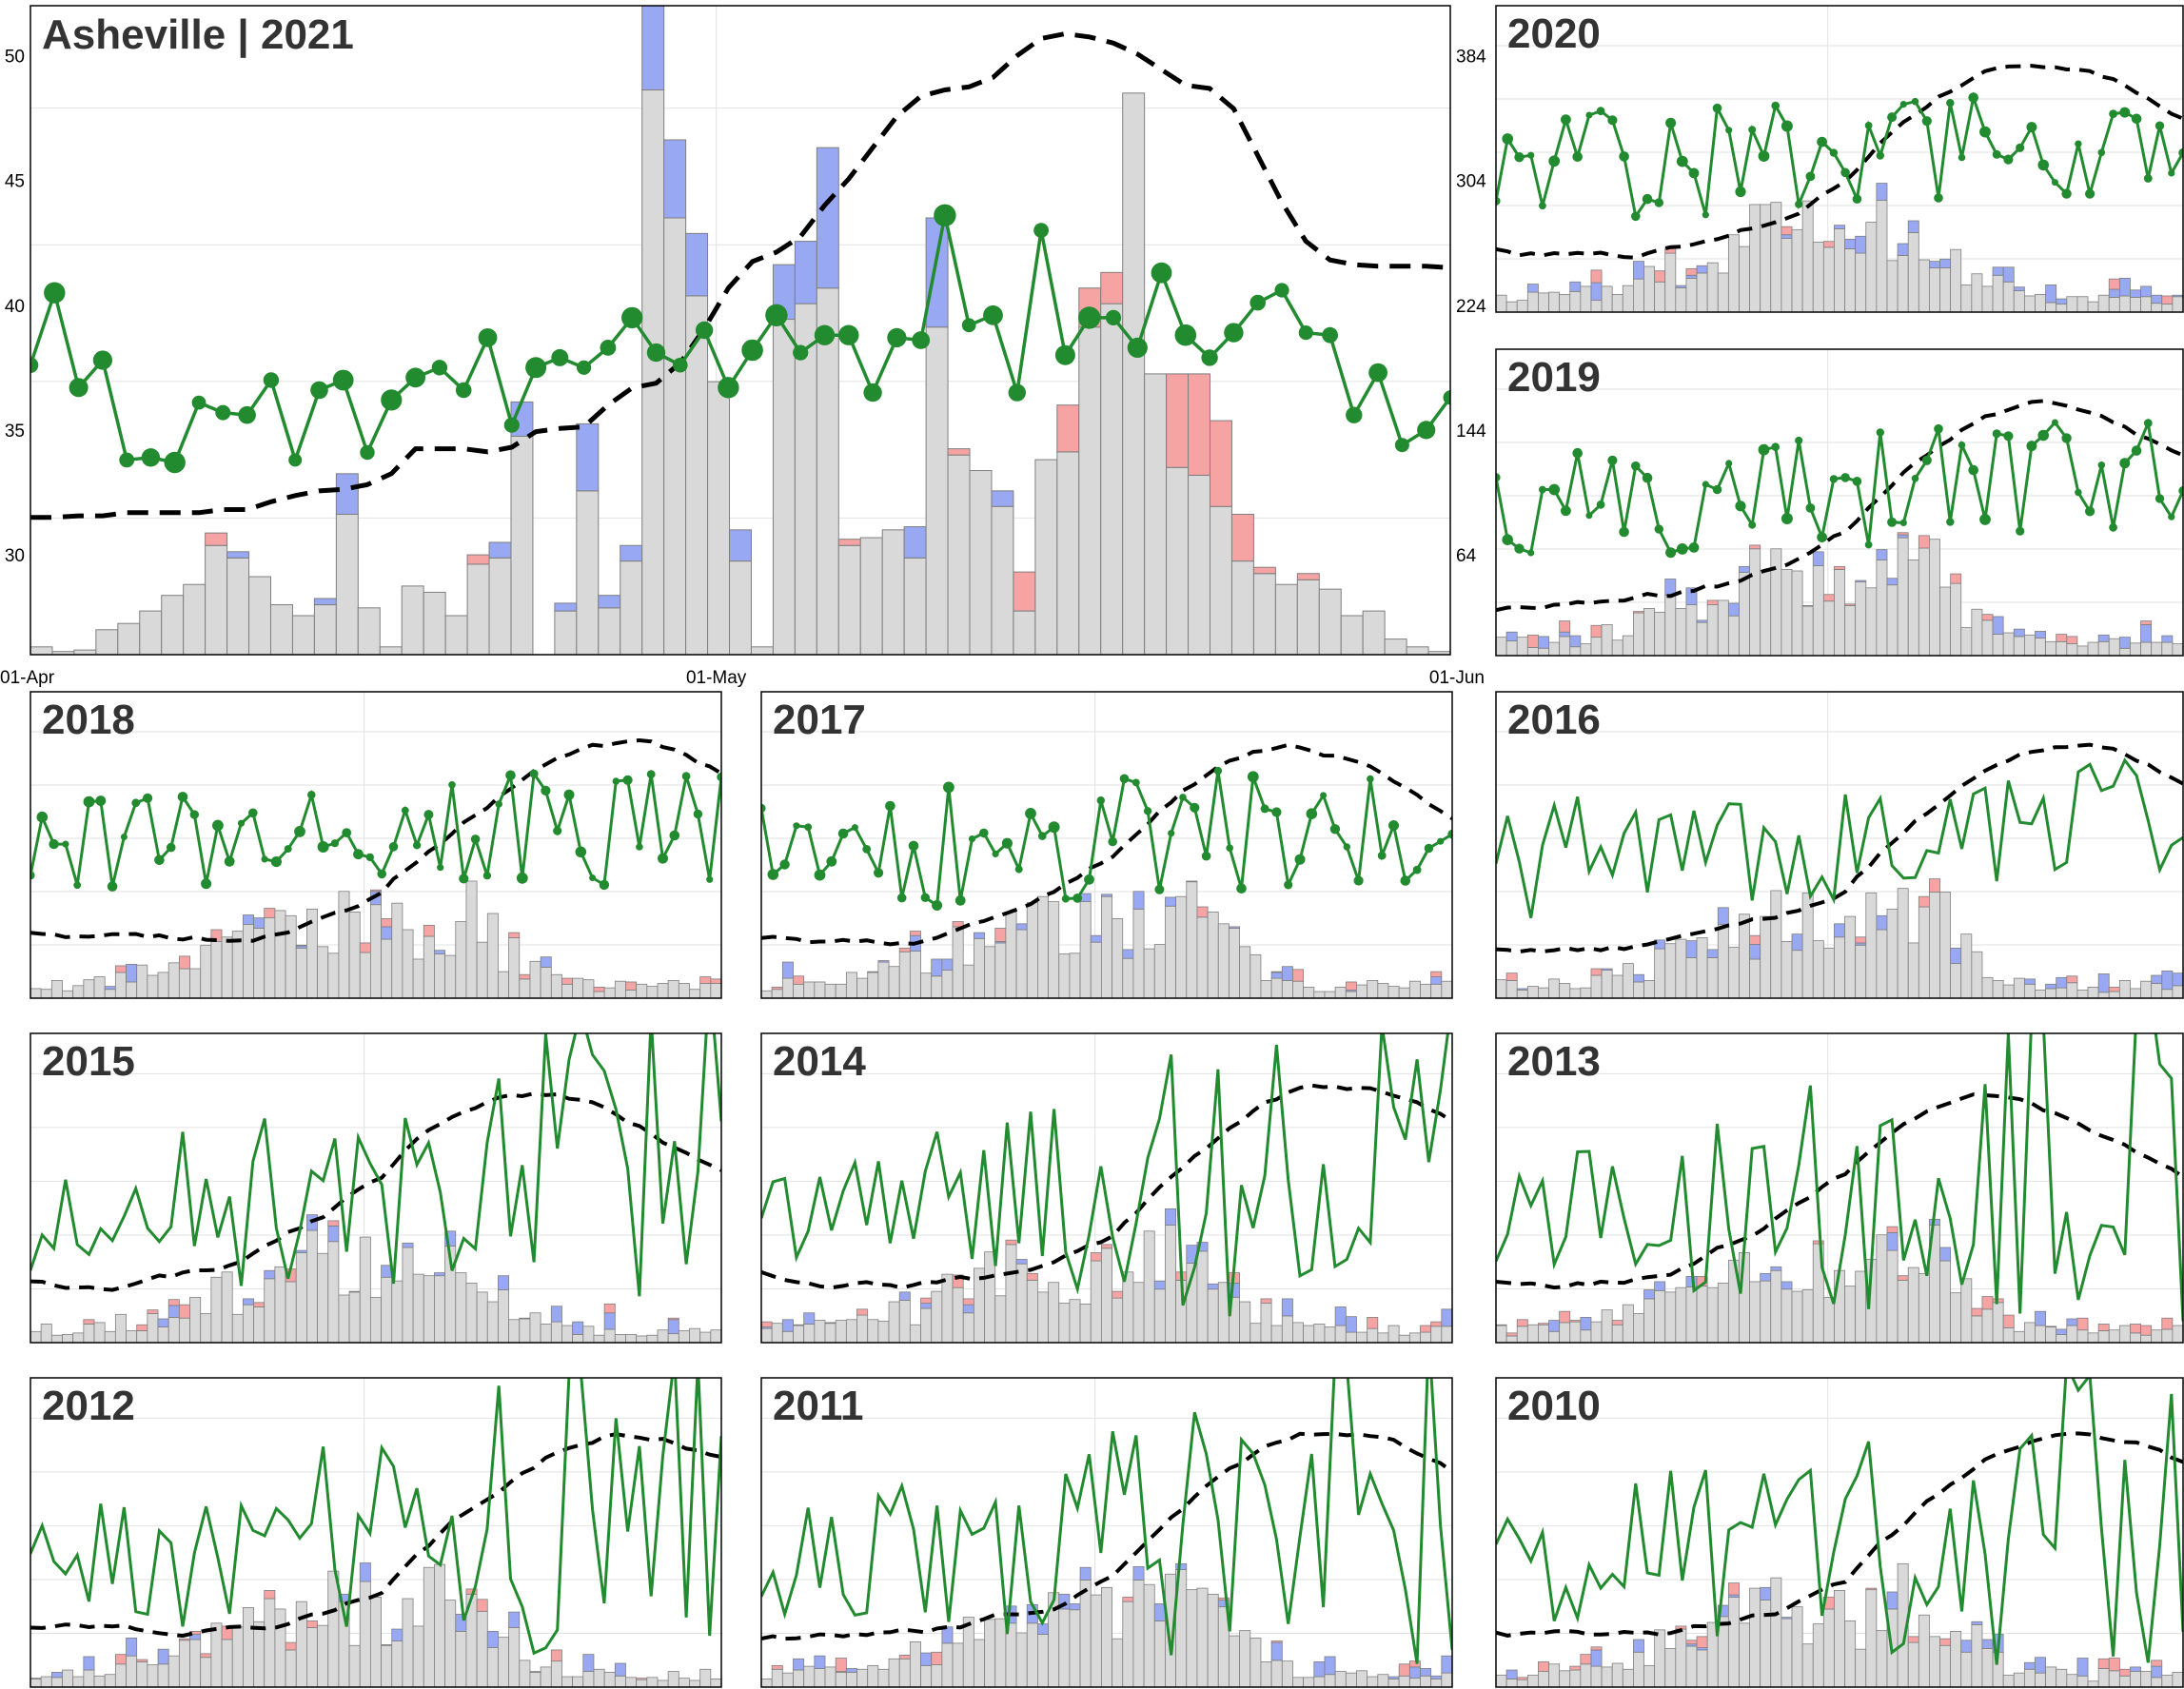 The height and width of the screenshot is (1689, 2184). Describe the element at coordinates (740, 339) in the screenshot. I see `green-markers` at that location.